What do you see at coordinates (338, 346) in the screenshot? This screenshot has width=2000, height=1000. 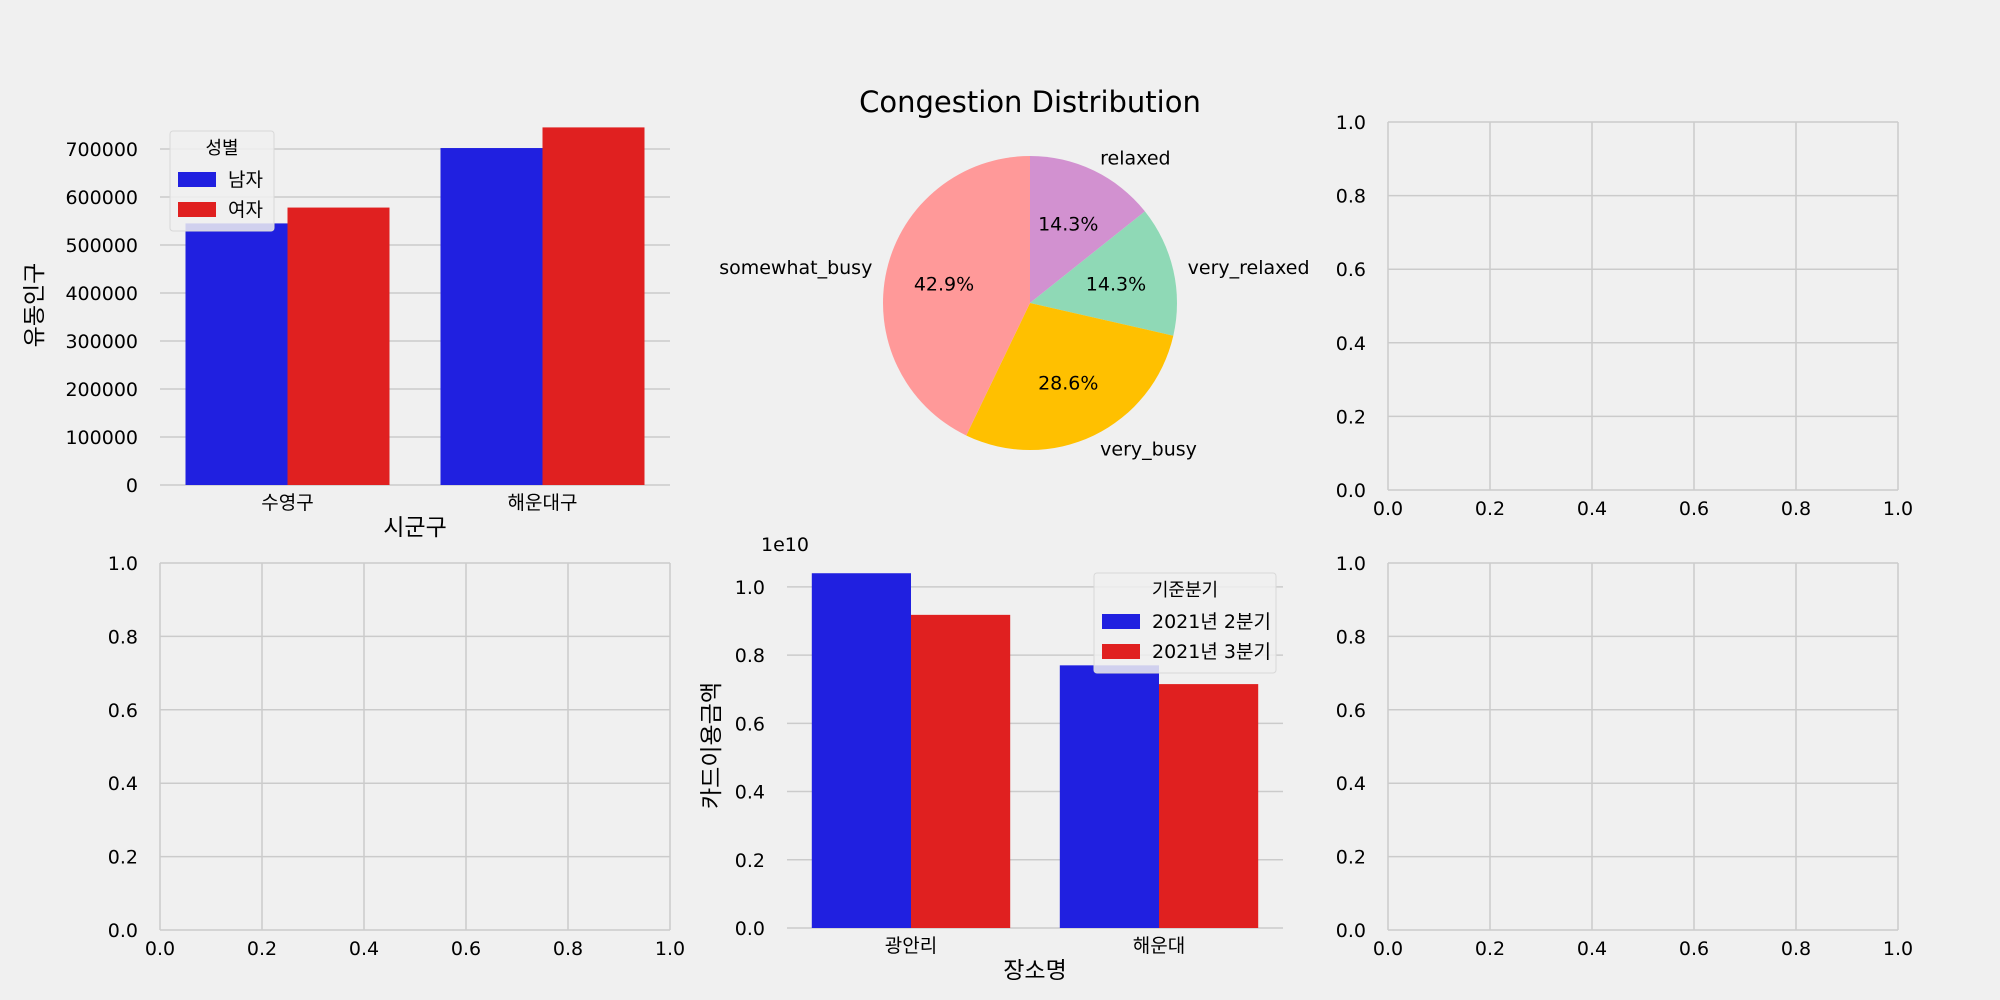 I see `bar-수영구-여자` at bounding box center [338, 346].